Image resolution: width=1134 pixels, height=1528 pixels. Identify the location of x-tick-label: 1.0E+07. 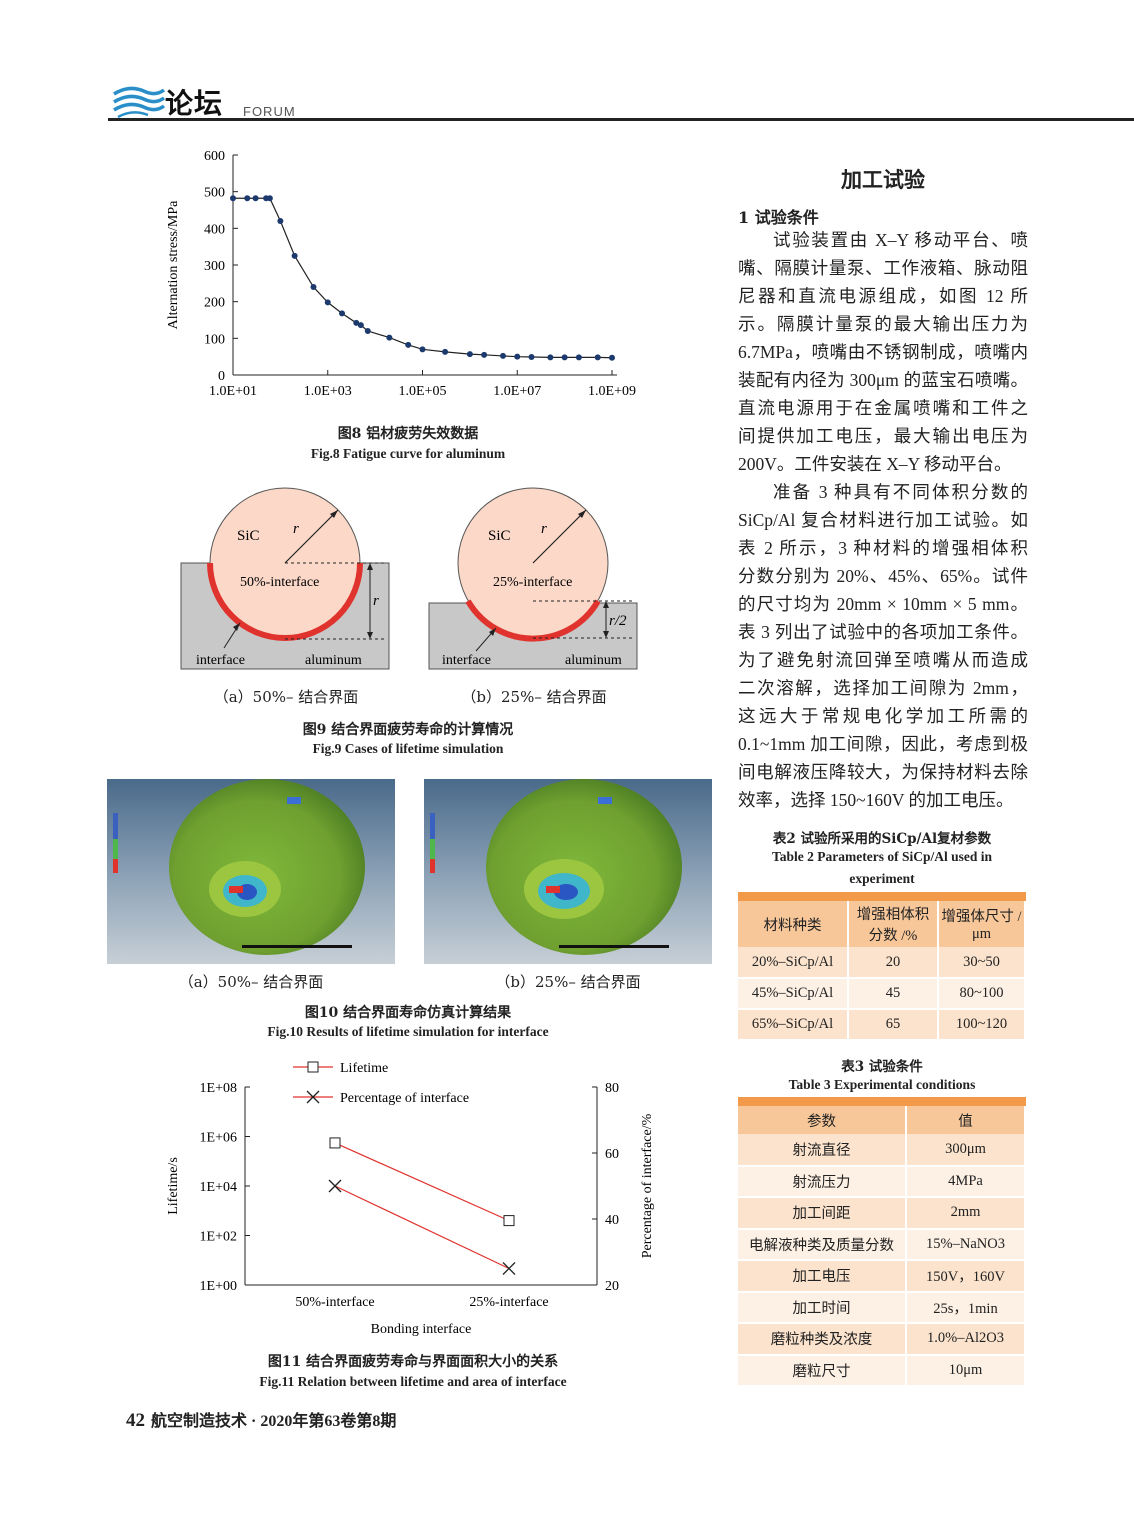
(517, 391).